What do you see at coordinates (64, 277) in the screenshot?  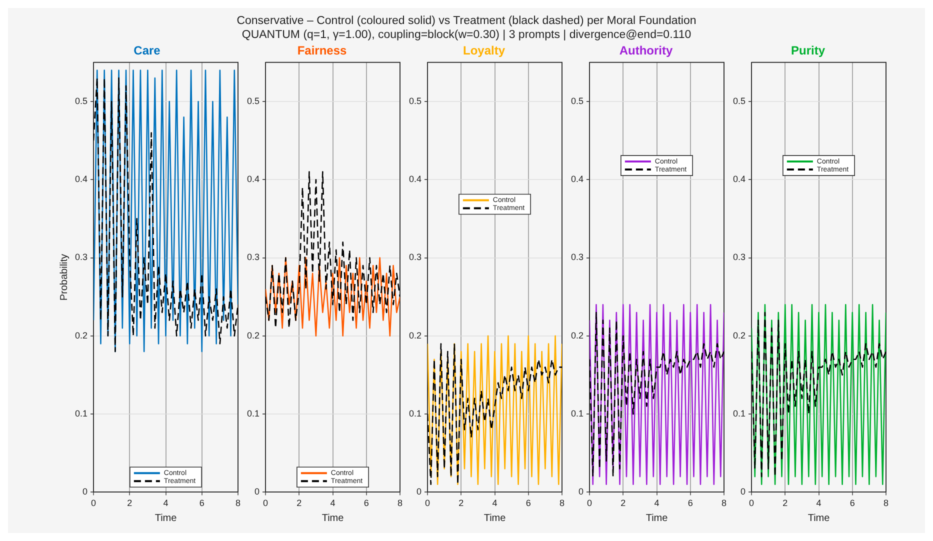 I see `y-axis-title: Probability` at bounding box center [64, 277].